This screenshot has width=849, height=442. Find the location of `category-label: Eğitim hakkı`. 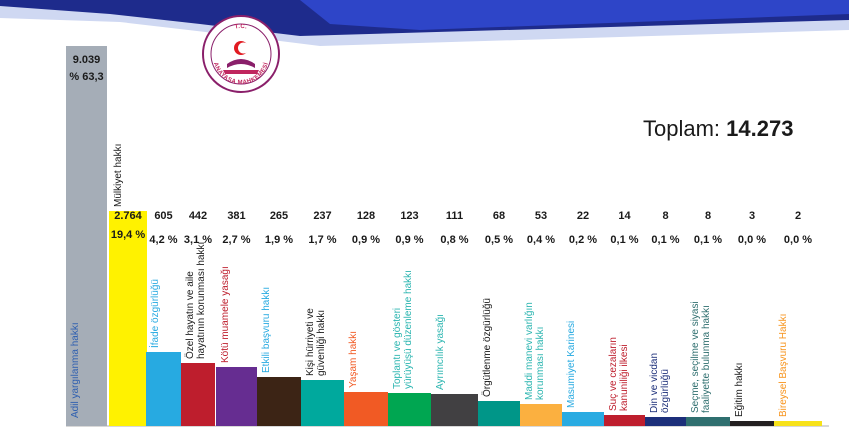

category-label: Eğitim hakkı is located at coordinates (739, 390).